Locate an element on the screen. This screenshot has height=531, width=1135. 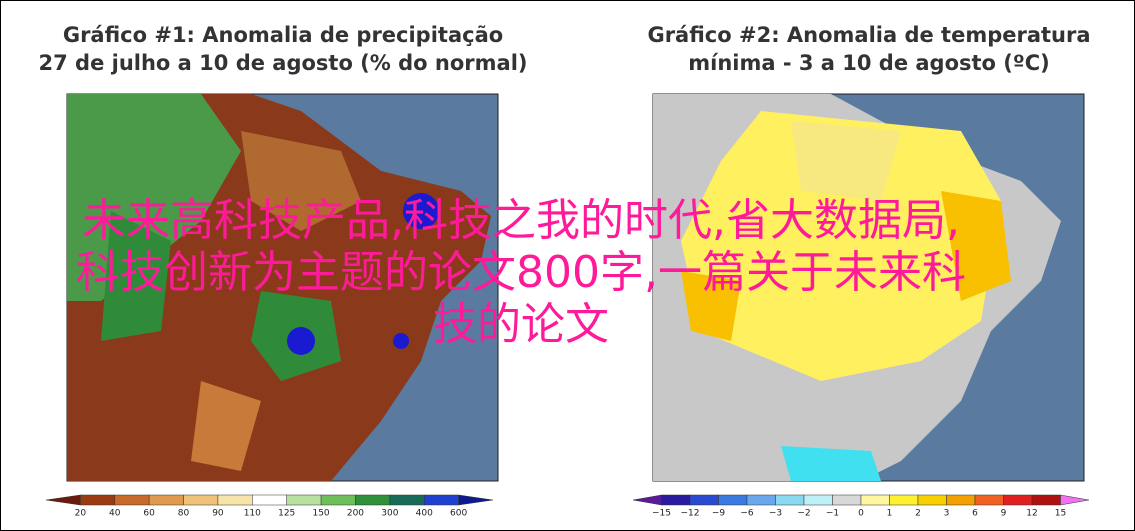
colorbar-label: 6 is located at coordinates (975, 514).